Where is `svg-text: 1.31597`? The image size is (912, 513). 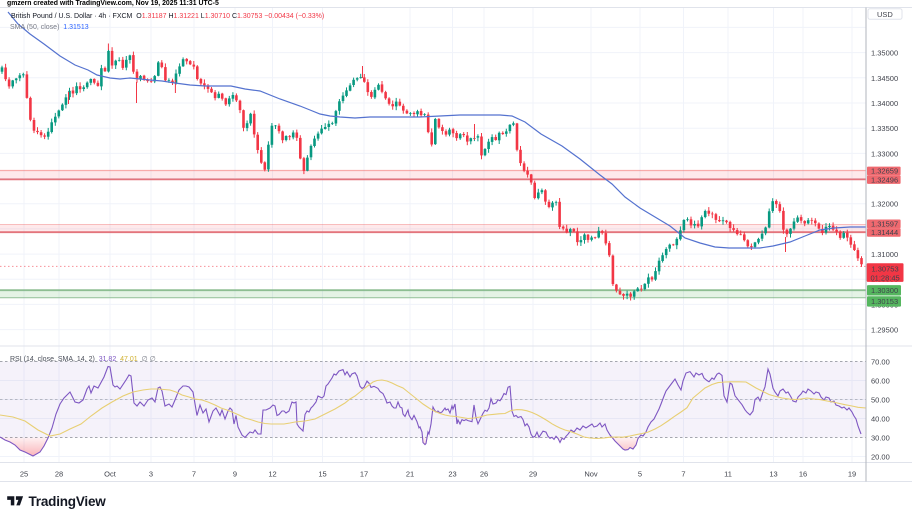 svg-text: 1.31597 is located at coordinates (884, 224).